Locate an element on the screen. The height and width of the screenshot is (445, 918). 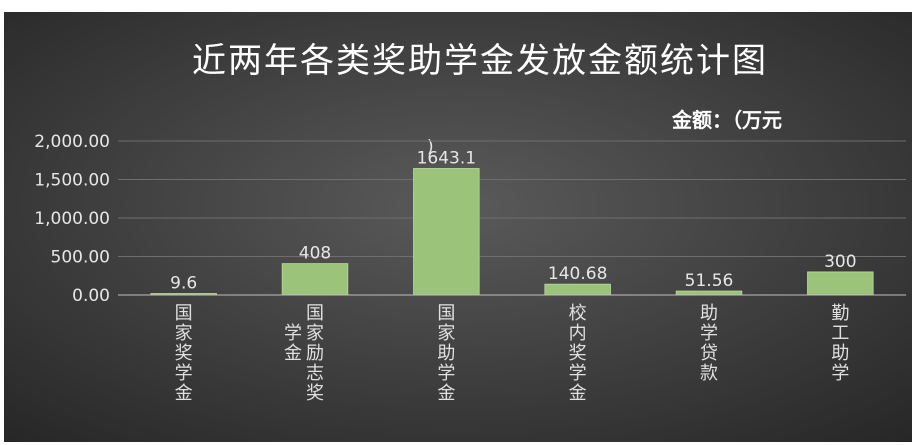
category-label: 助学贷款 is located at coordinates (709, 343).